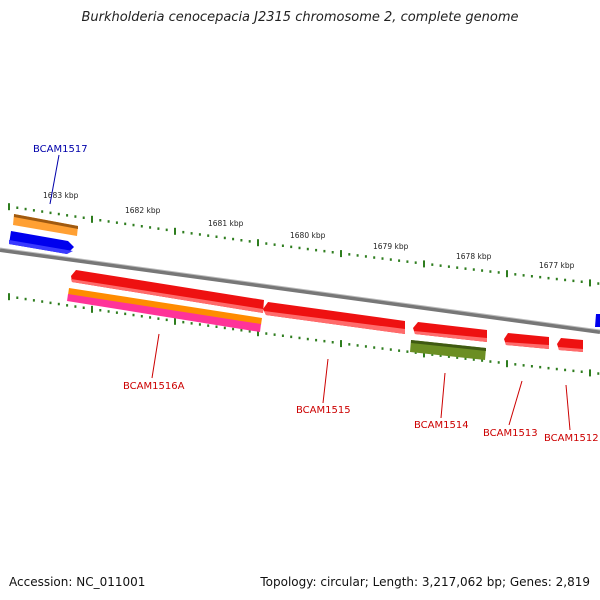 The image size is (600, 600). What do you see at coordinates (304, 335) in the screenshot?
I see `lower-tick-marks` at bounding box center [304, 335].